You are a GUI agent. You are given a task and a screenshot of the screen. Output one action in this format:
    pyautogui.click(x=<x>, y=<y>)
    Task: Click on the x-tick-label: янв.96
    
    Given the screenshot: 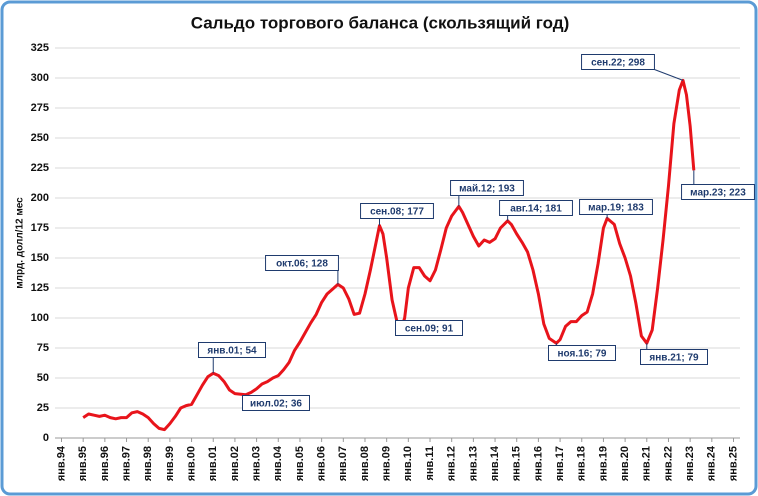 What is the action you would take?
    pyautogui.click(x=105, y=463)
    